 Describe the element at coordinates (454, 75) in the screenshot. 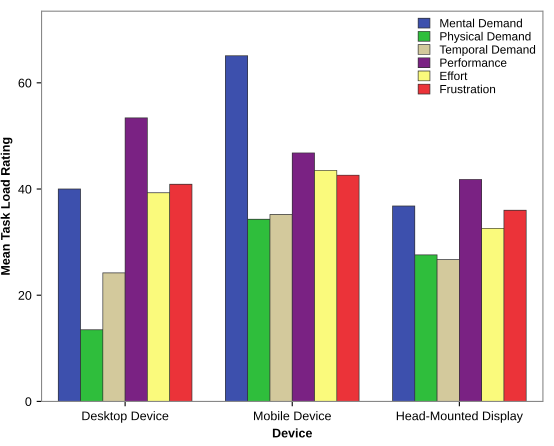

I see `legend-label: Effort` at that location.